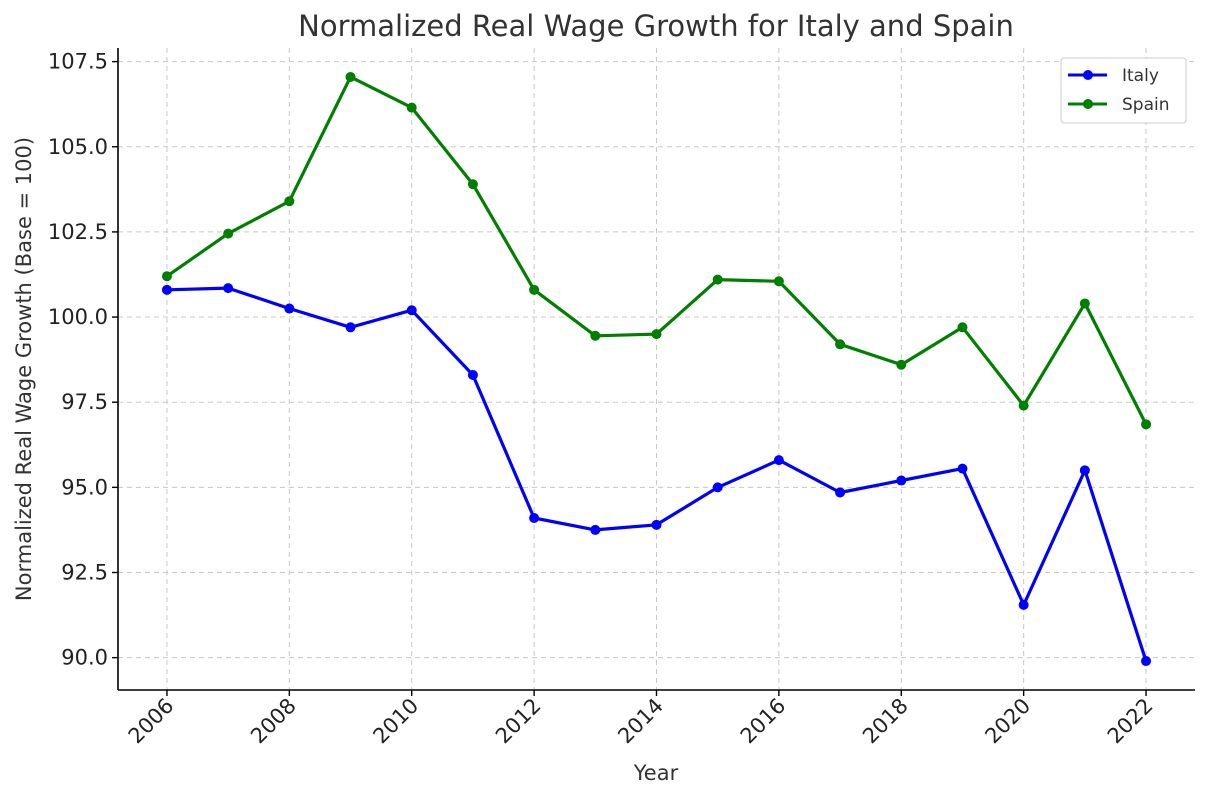  Describe the element at coordinates (1007, 721) in the screenshot. I see `x-tick-label: 2020` at that location.